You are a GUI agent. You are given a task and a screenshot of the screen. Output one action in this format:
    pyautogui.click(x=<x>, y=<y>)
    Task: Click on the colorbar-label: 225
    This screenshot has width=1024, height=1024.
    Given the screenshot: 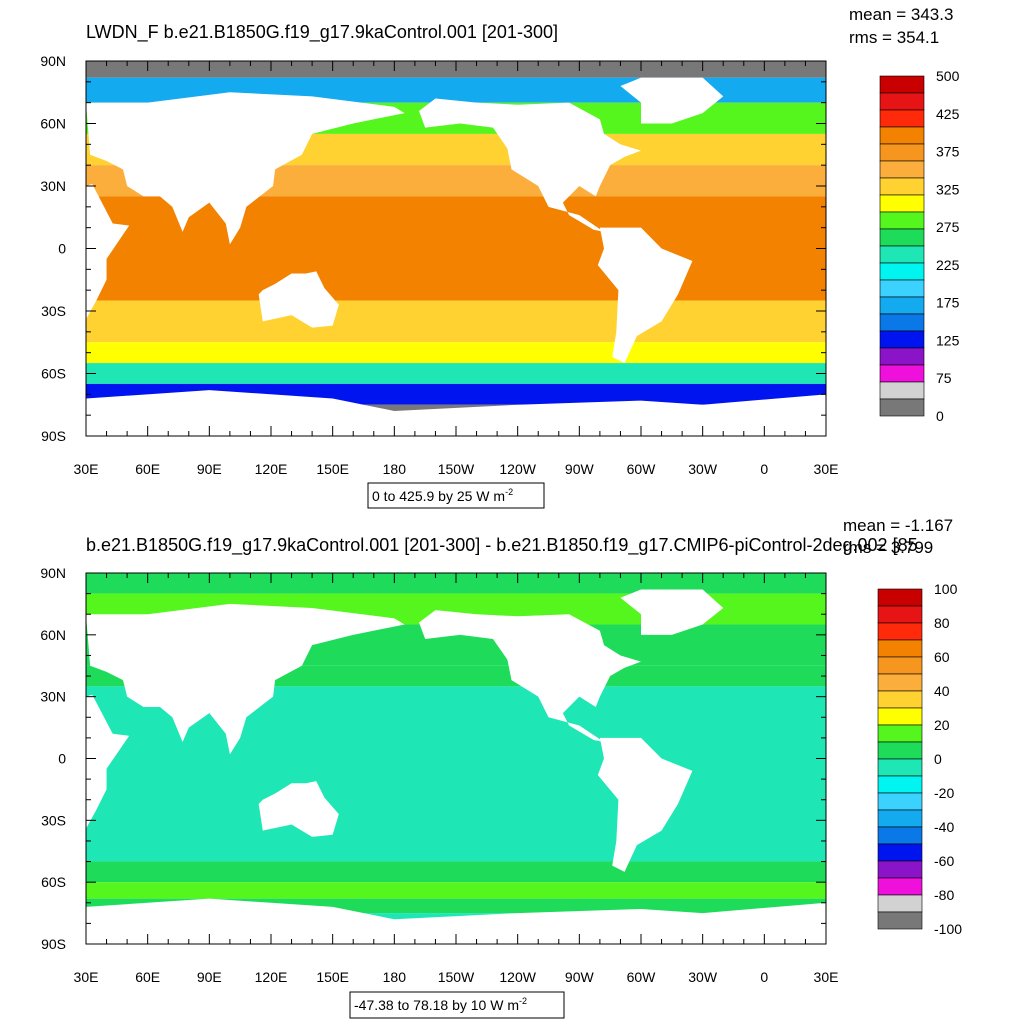 What is the action you would take?
    pyautogui.click(x=948, y=265)
    